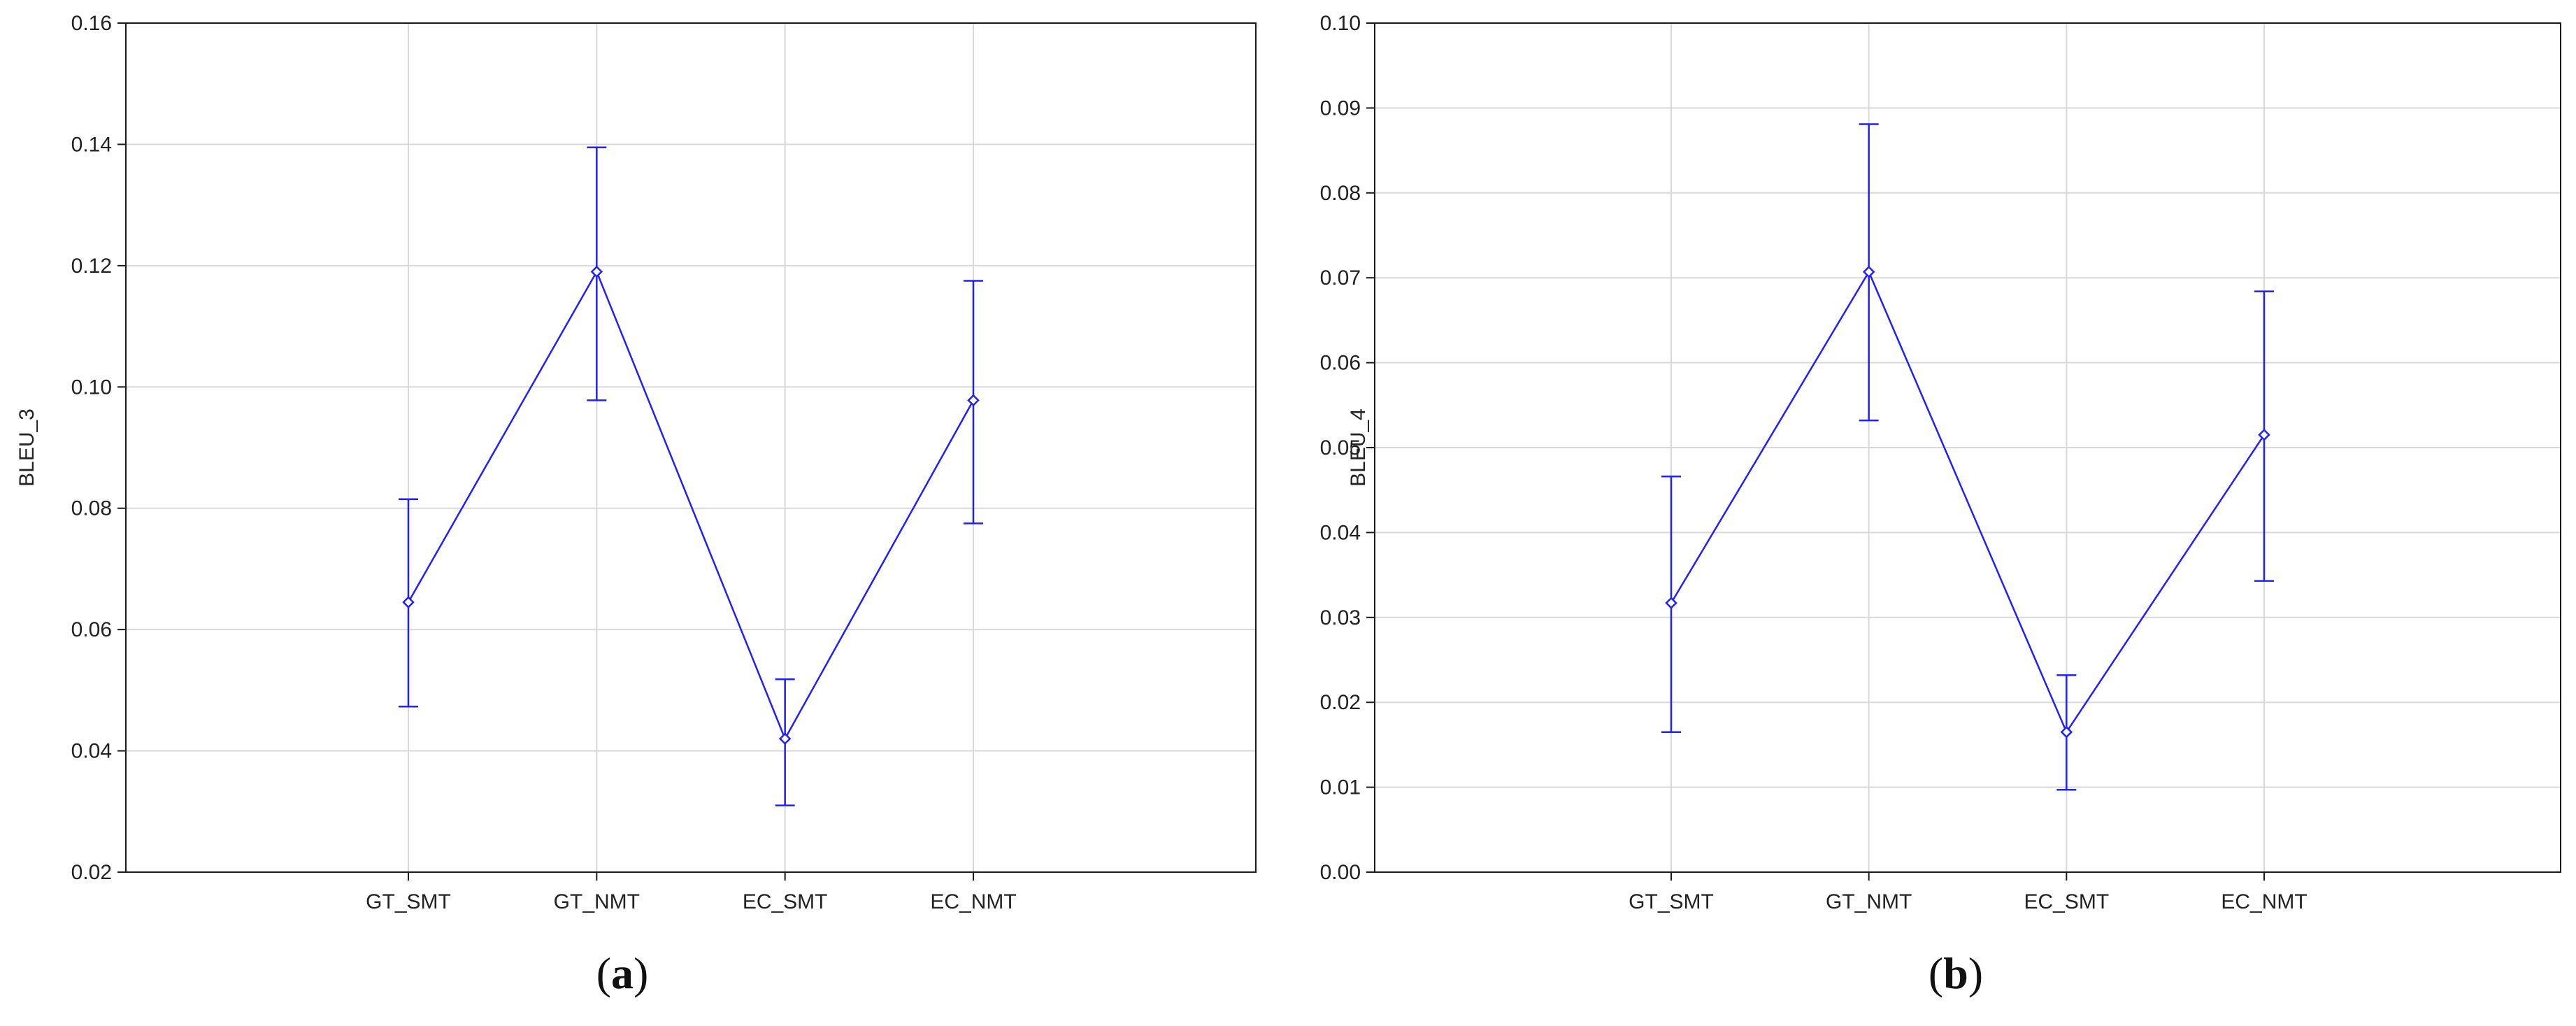  I want to click on y-tick-label: 0.05, so click(1340, 447).